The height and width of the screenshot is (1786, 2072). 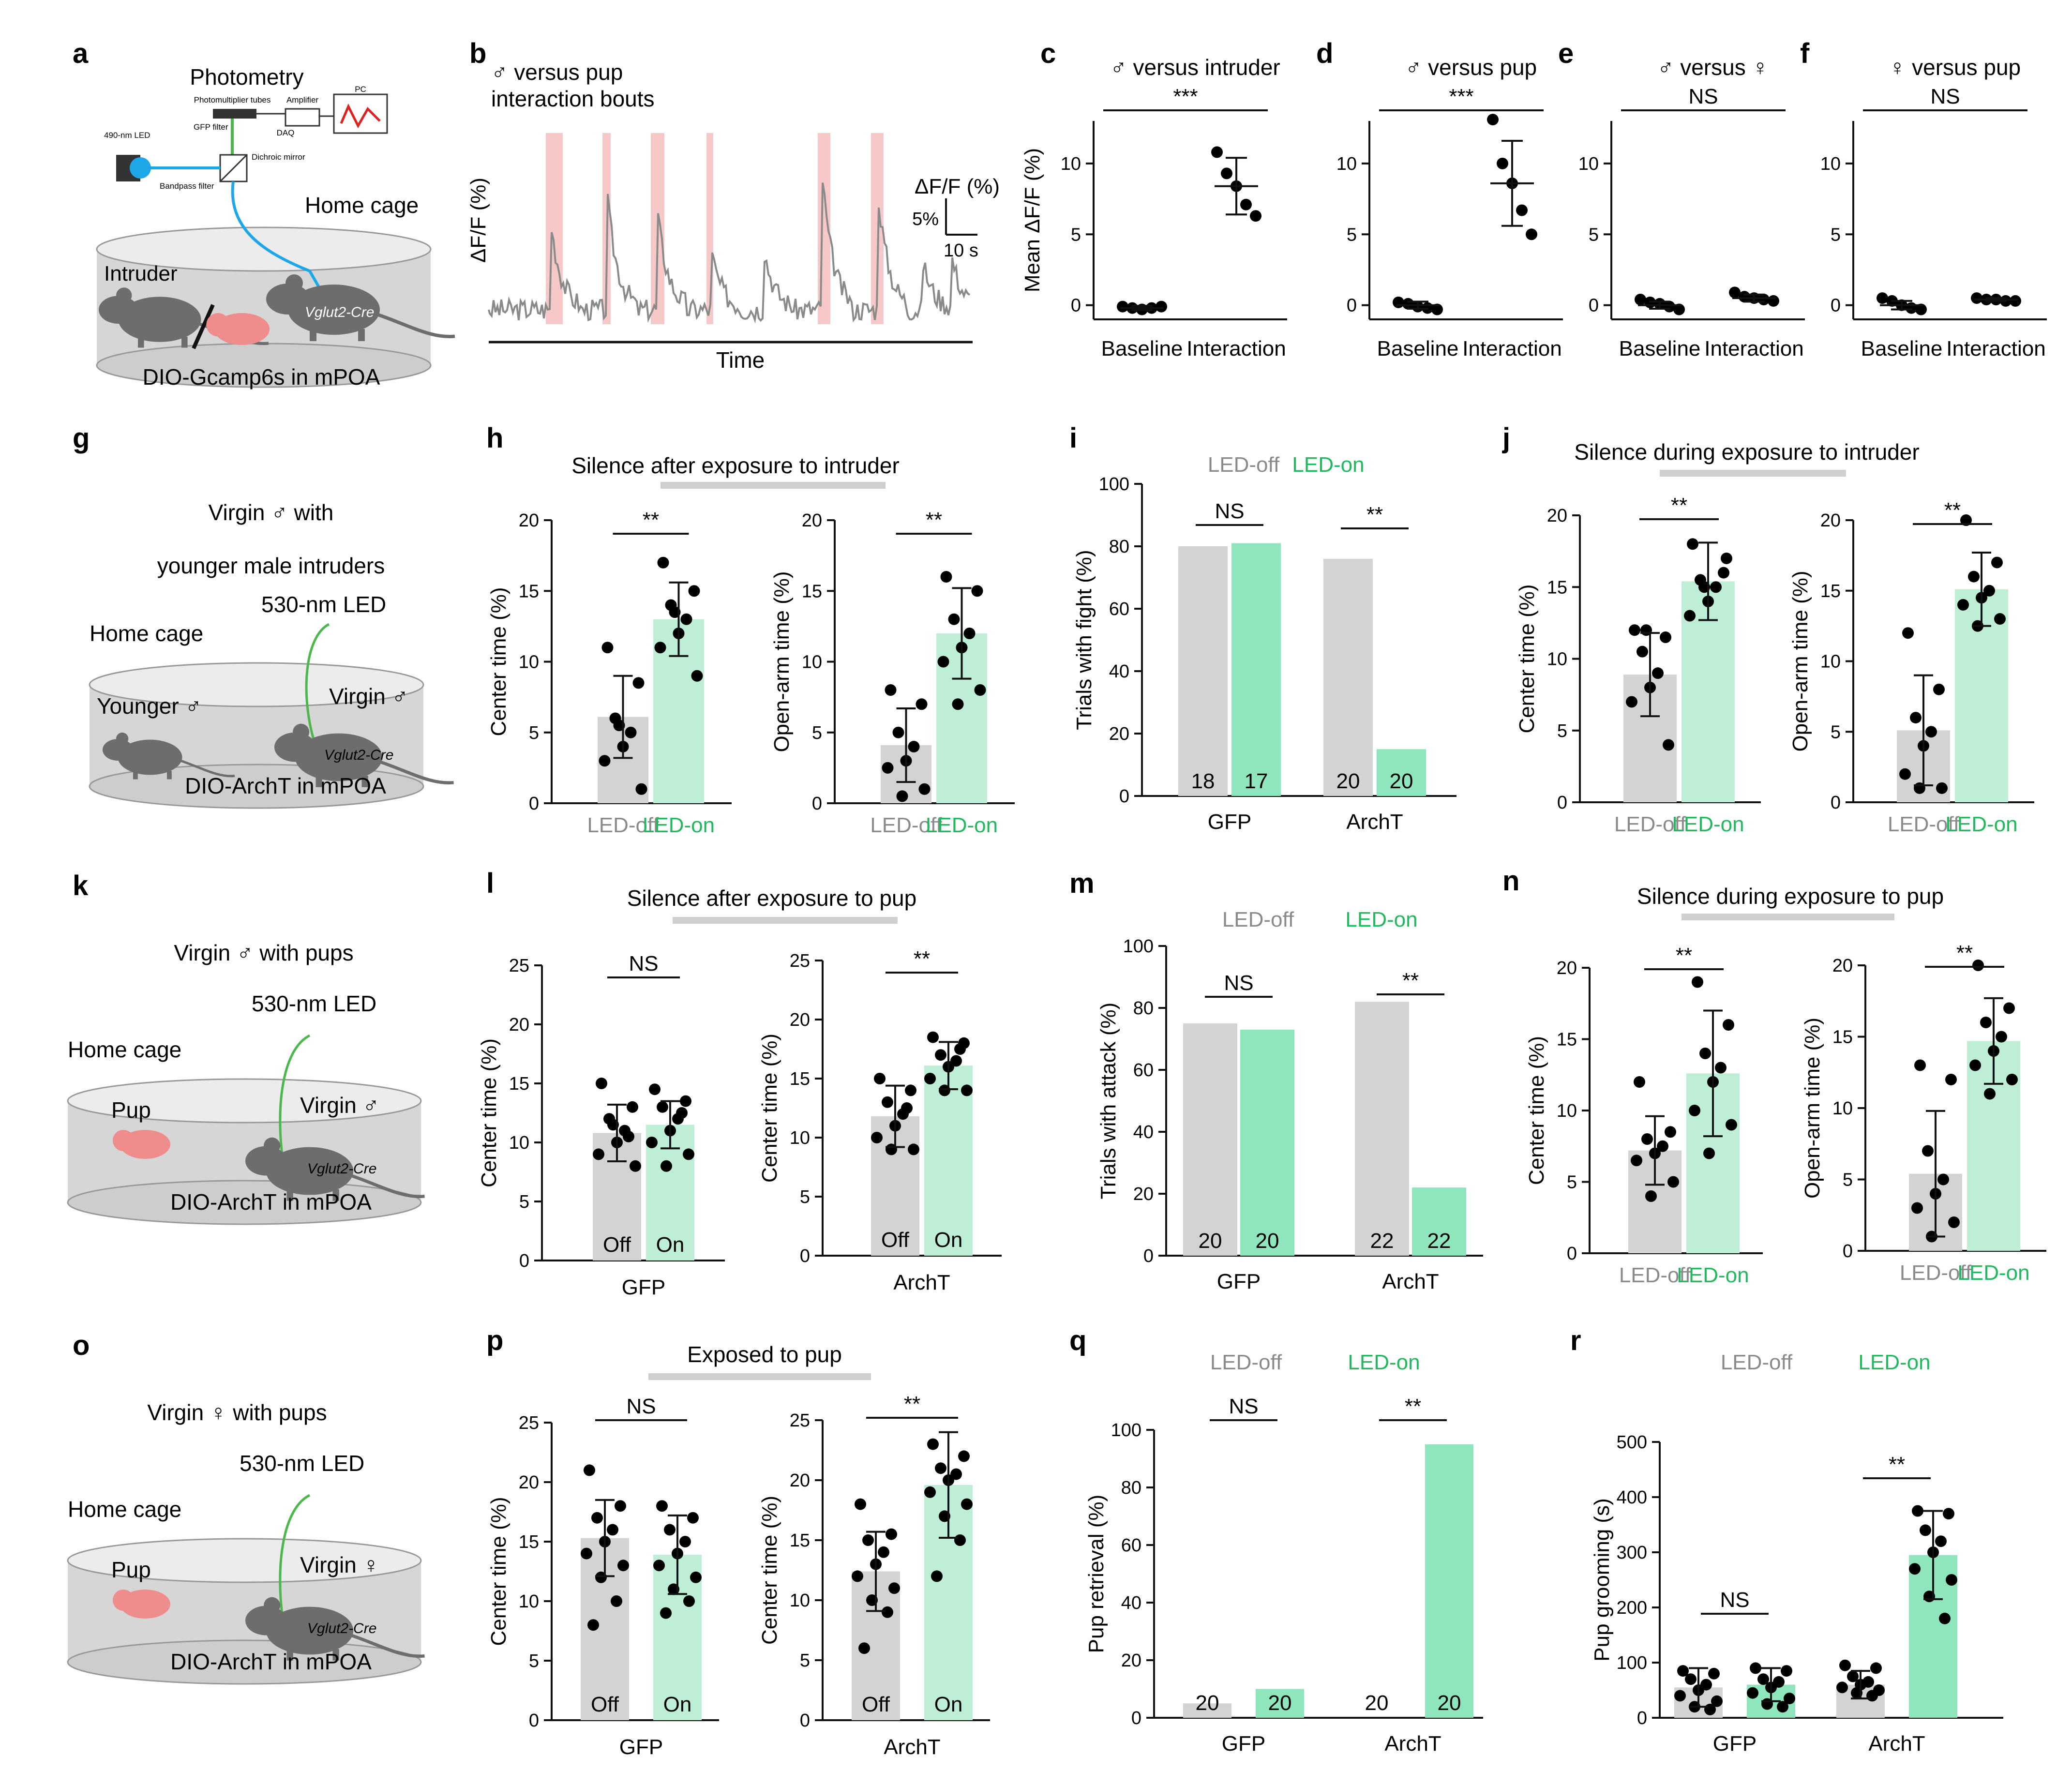 What do you see at coordinates (362, 205) in the screenshot?
I see `cage-label: Home cage` at bounding box center [362, 205].